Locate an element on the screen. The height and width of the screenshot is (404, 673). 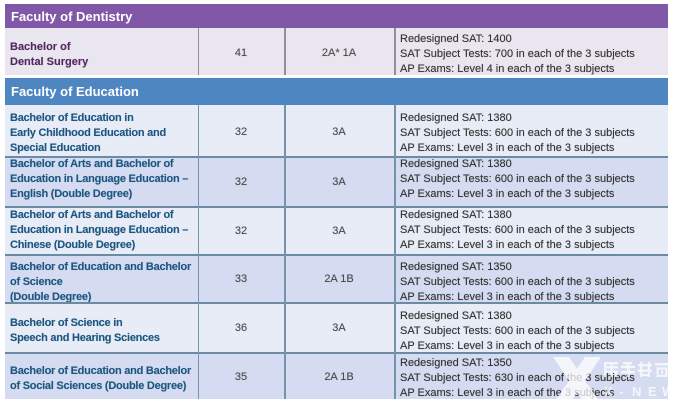
svg-text: E is located at coordinates (652, 391).